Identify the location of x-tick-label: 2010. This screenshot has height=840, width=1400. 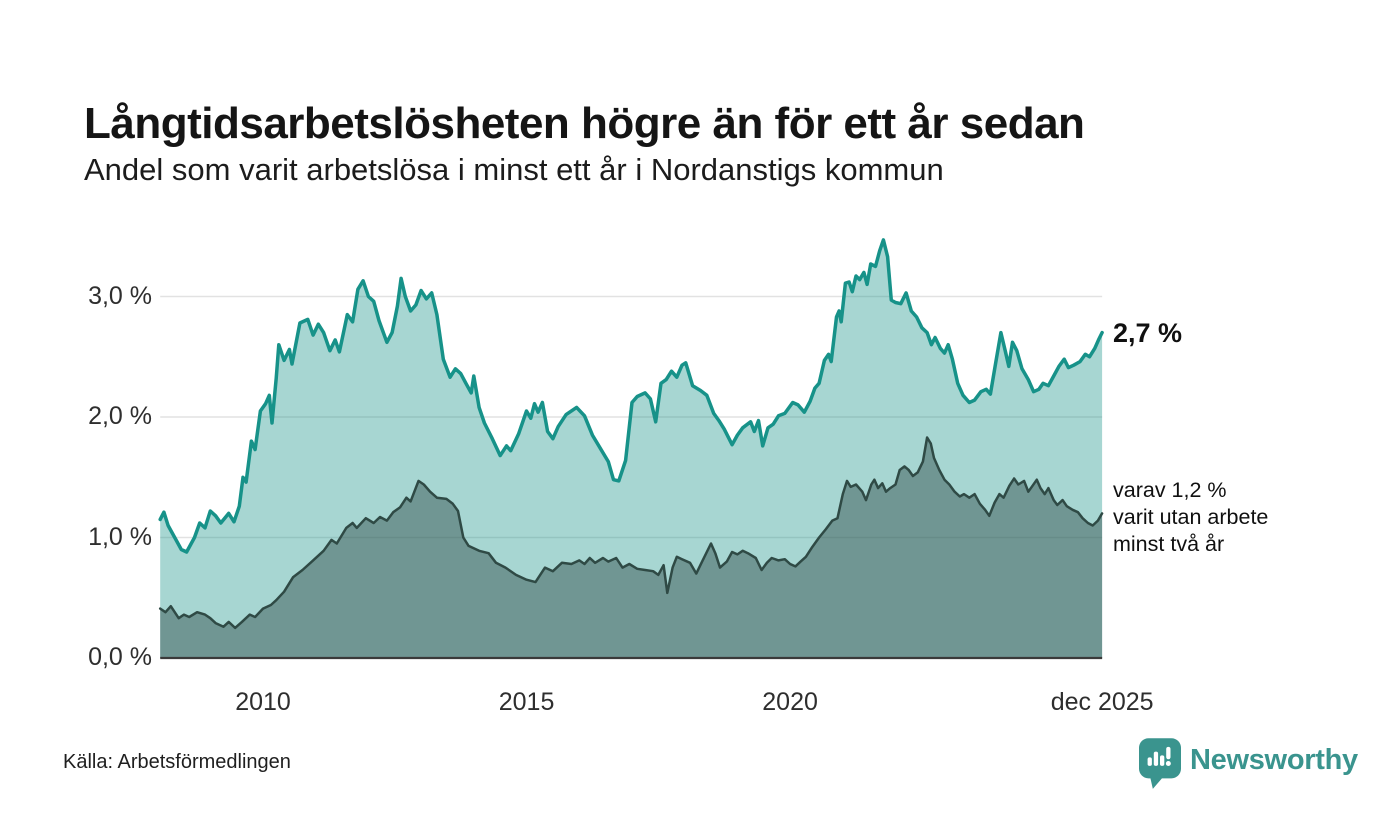
(263, 702).